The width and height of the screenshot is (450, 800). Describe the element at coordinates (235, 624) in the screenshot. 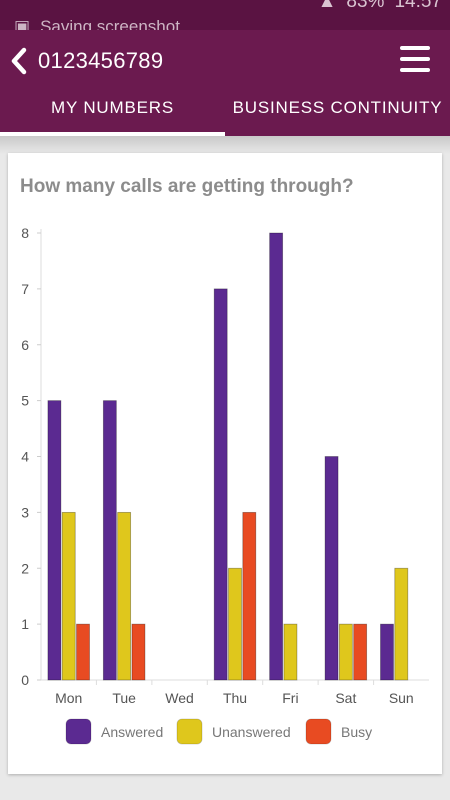

I see `bar-unanswered-thu` at that location.